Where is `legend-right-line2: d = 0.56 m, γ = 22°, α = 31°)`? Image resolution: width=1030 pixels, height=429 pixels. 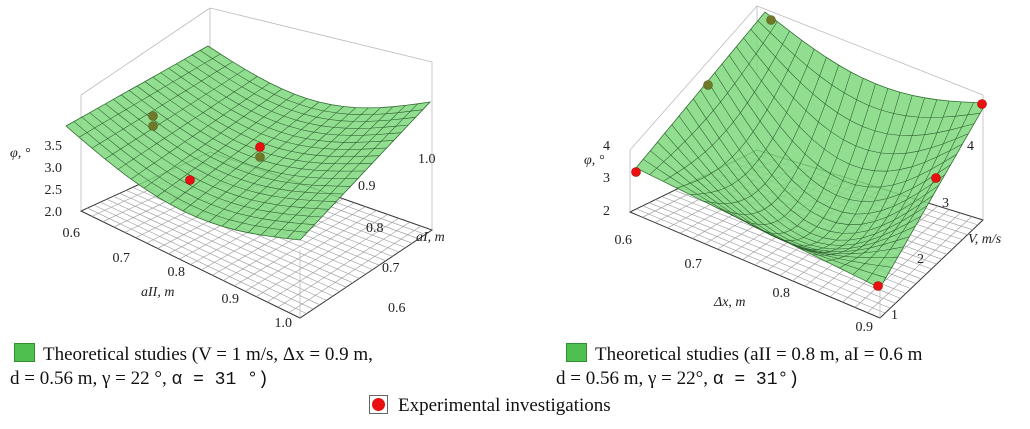
legend-right-line2: d = 0.56 m, γ = 22°, α = 31°) is located at coordinates (677, 379).